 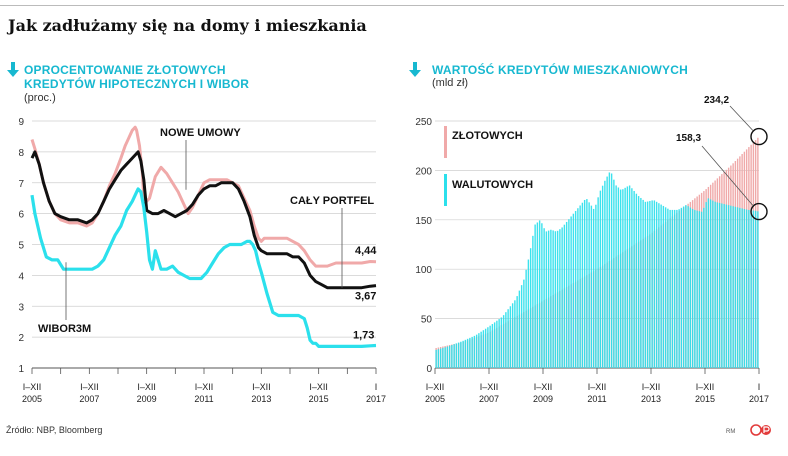 What do you see at coordinates (21, 246) in the screenshot?
I see `y-tick-label: 5` at bounding box center [21, 246].